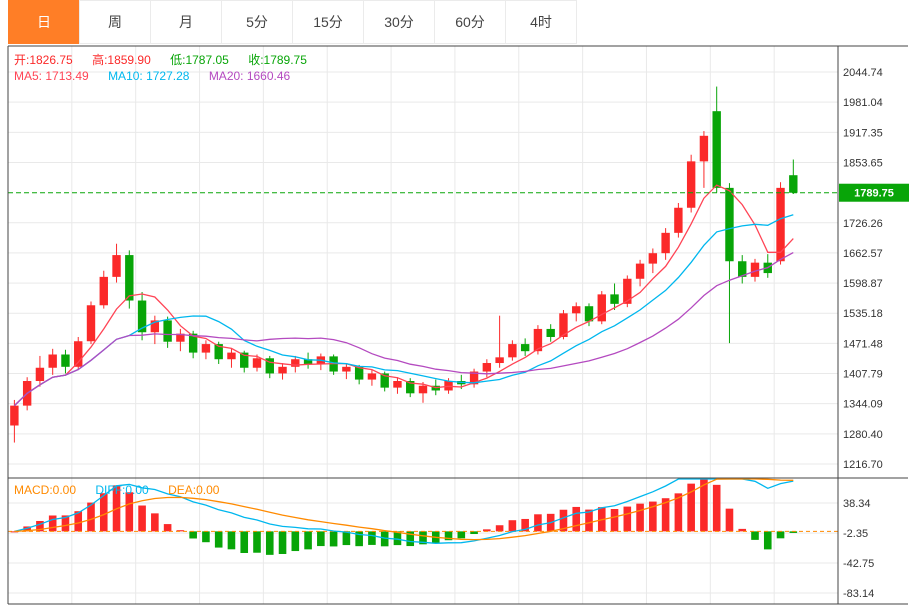  What do you see at coordinates (399, 22) in the screenshot?
I see `tab-30min: 30分` at bounding box center [399, 22].